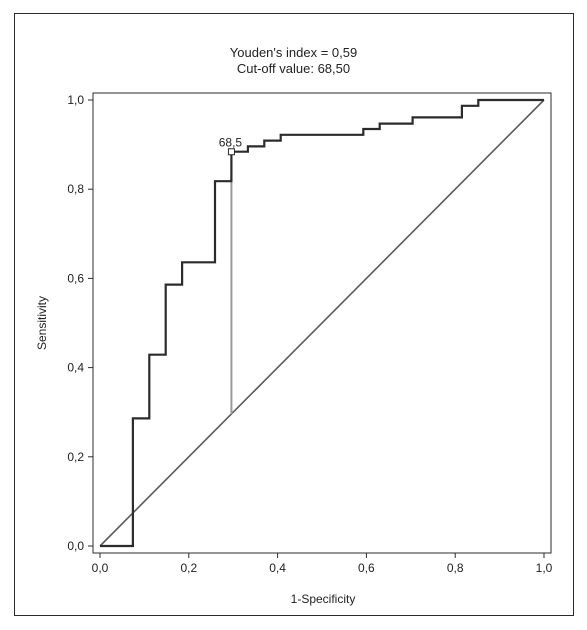 This screenshot has width=587, height=630. What do you see at coordinates (42, 323) in the screenshot?
I see `y-axis-label: Sensitivity` at bounding box center [42, 323].